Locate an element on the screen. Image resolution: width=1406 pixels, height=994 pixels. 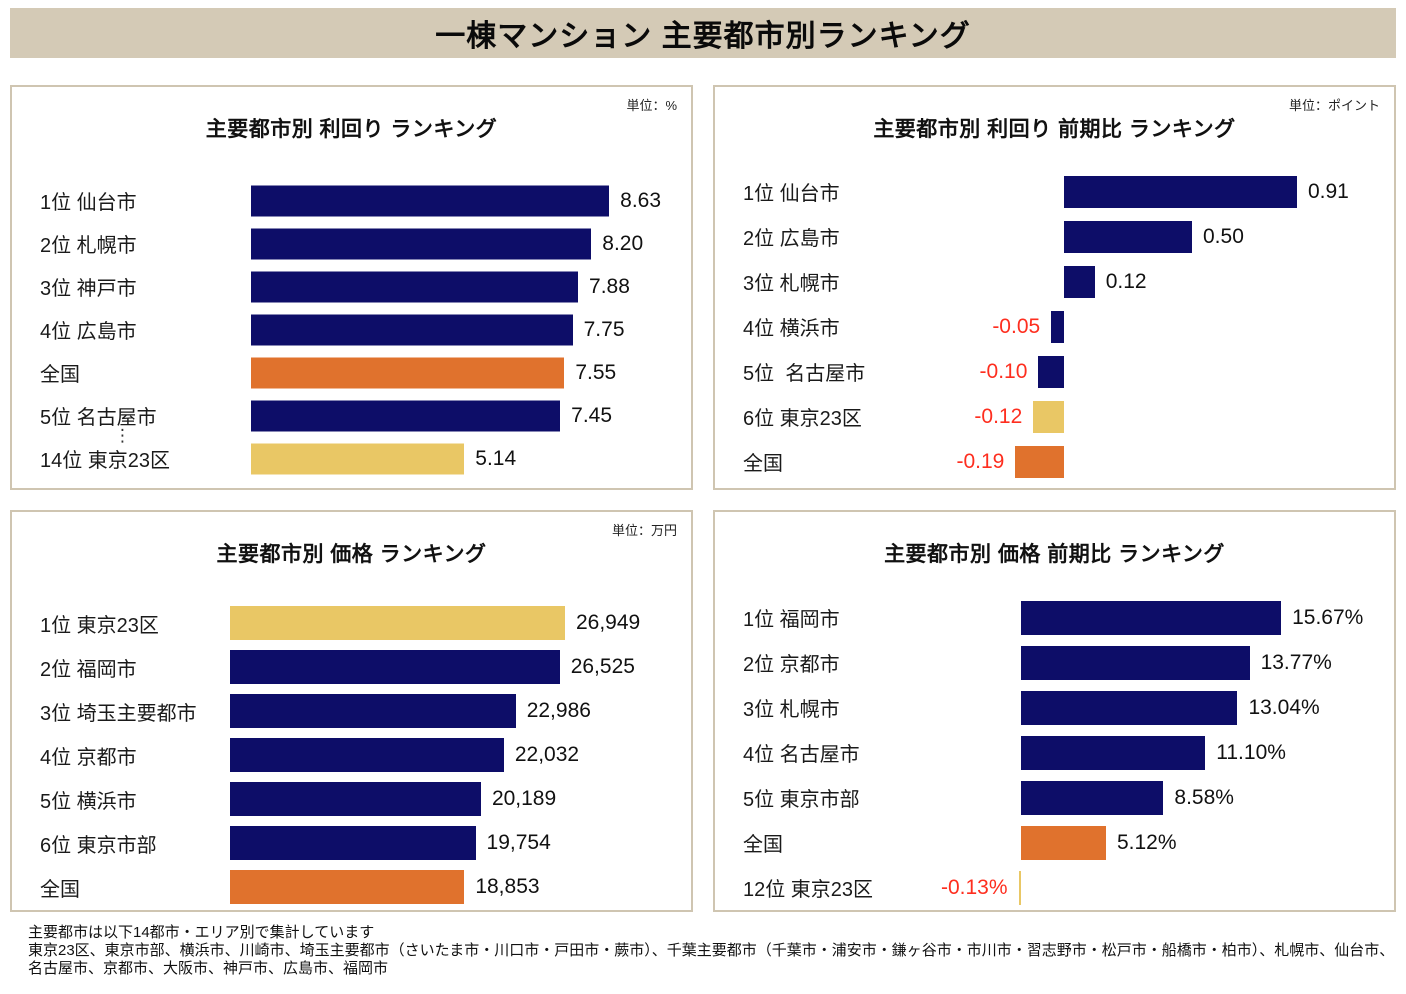
value-label: 5.14 is located at coordinates (496, 458).